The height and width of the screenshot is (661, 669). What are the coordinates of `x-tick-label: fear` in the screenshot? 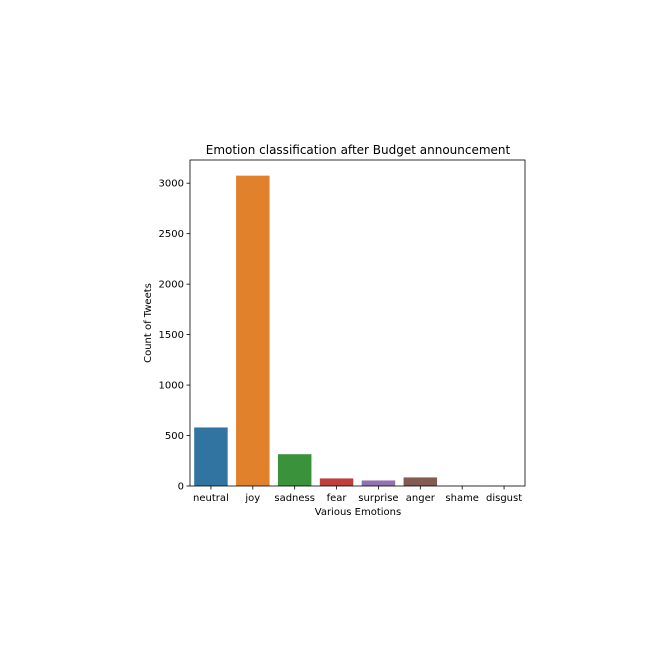 It's located at (337, 498).